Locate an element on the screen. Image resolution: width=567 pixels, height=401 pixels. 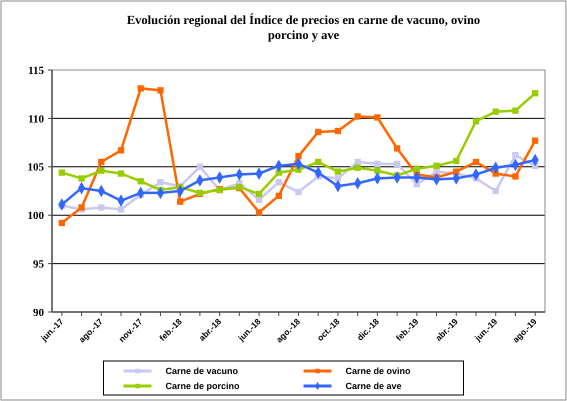
legend-label: Carne de vacuno is located at coordinates (202, 371).